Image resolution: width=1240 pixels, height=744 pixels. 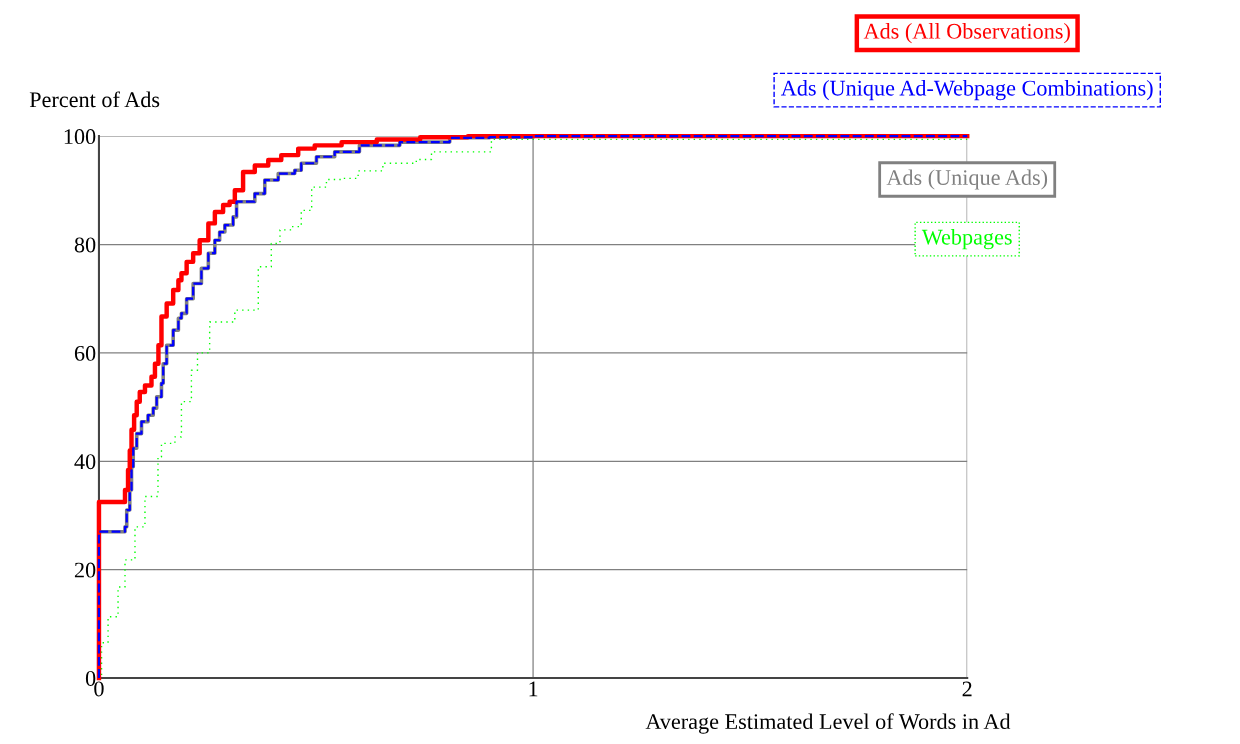 What do you see at coordinates (90, 678) in the screenshot?
I see `y-tick-label: 0` at bounding box center [90, 678].